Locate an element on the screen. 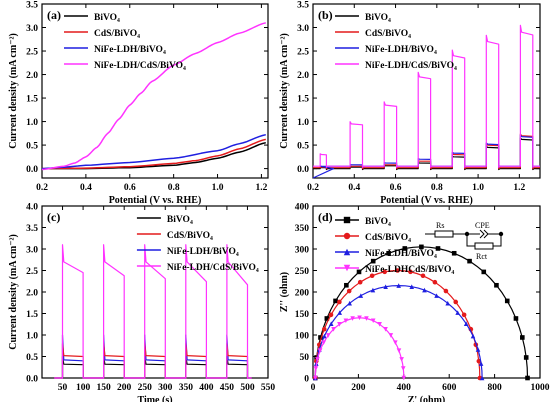 Image resolution: width=550 pixels, height=402 pixels. y-tick-label: 50 is located at coordinates (305, 358).